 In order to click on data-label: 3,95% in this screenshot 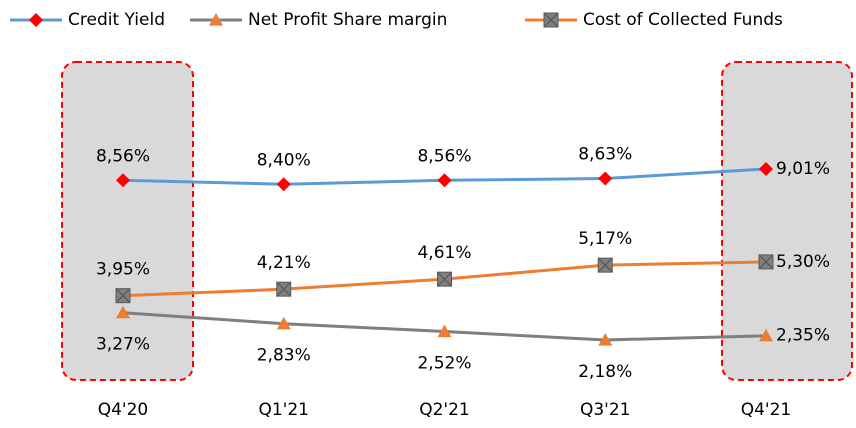, I will do `click(123, 270)`.